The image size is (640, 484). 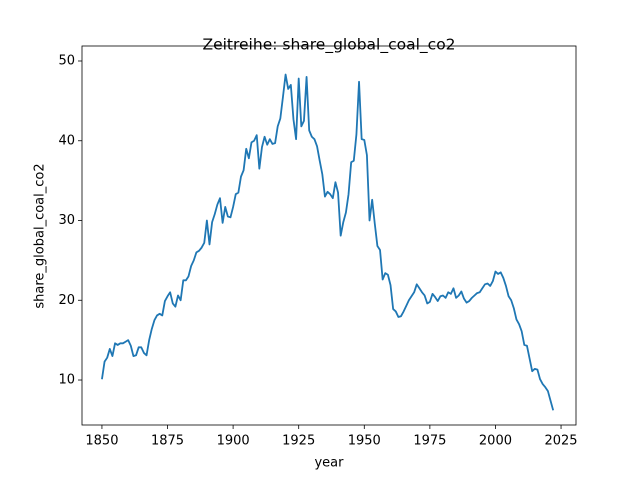 What do you see at coordinates (66, 220) in the screenshot?
I see `y-tick-label: 30` at bounding box center [66, 220].